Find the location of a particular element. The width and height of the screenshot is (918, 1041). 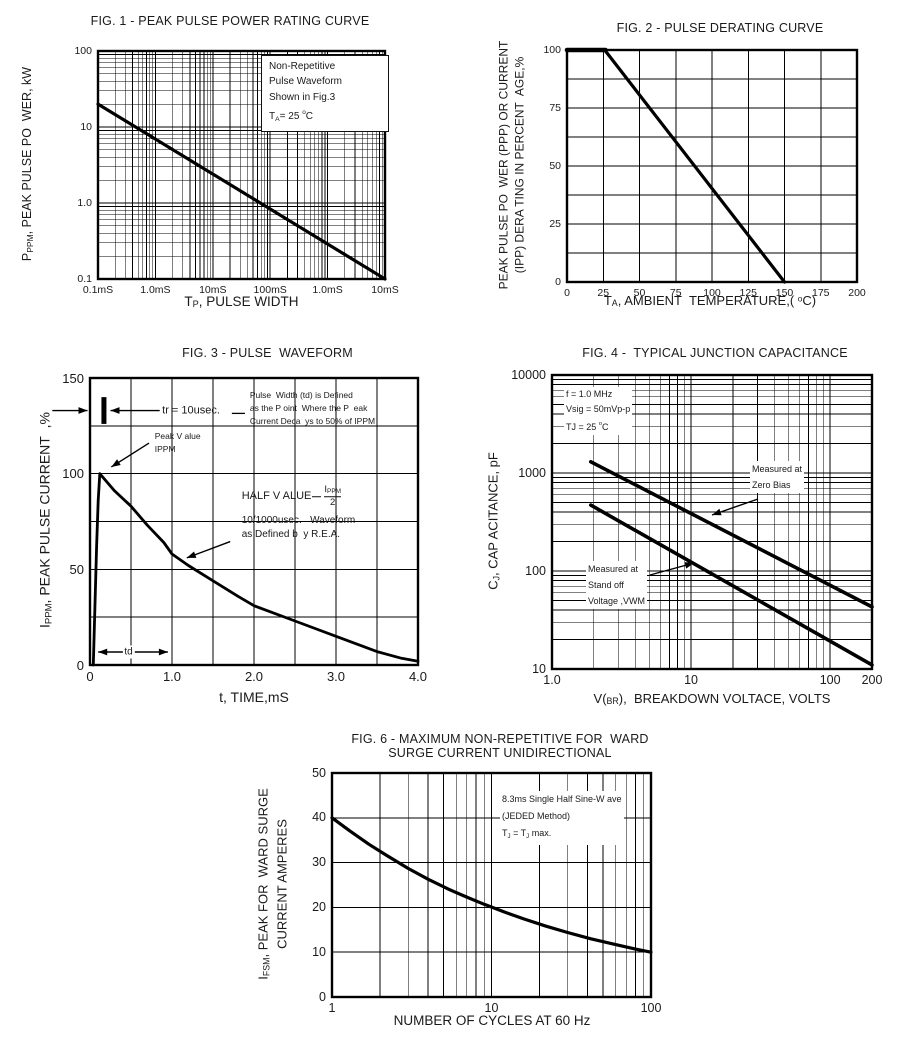

fig2-x-tick-7: 175 is located at coordinates (820, 293).